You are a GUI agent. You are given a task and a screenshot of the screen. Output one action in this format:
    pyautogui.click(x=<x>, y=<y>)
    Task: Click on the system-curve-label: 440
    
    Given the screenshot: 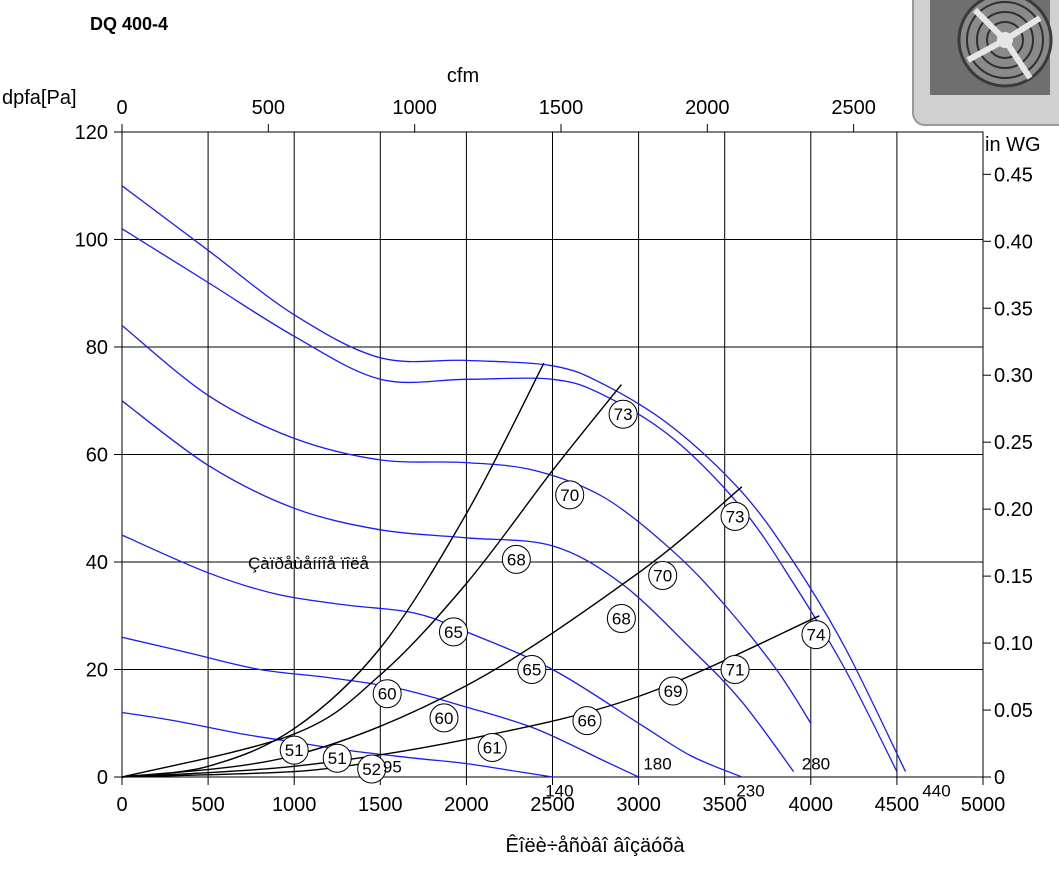 What is the action you would take?
    pyautogui.click(x=936, y=790)
    